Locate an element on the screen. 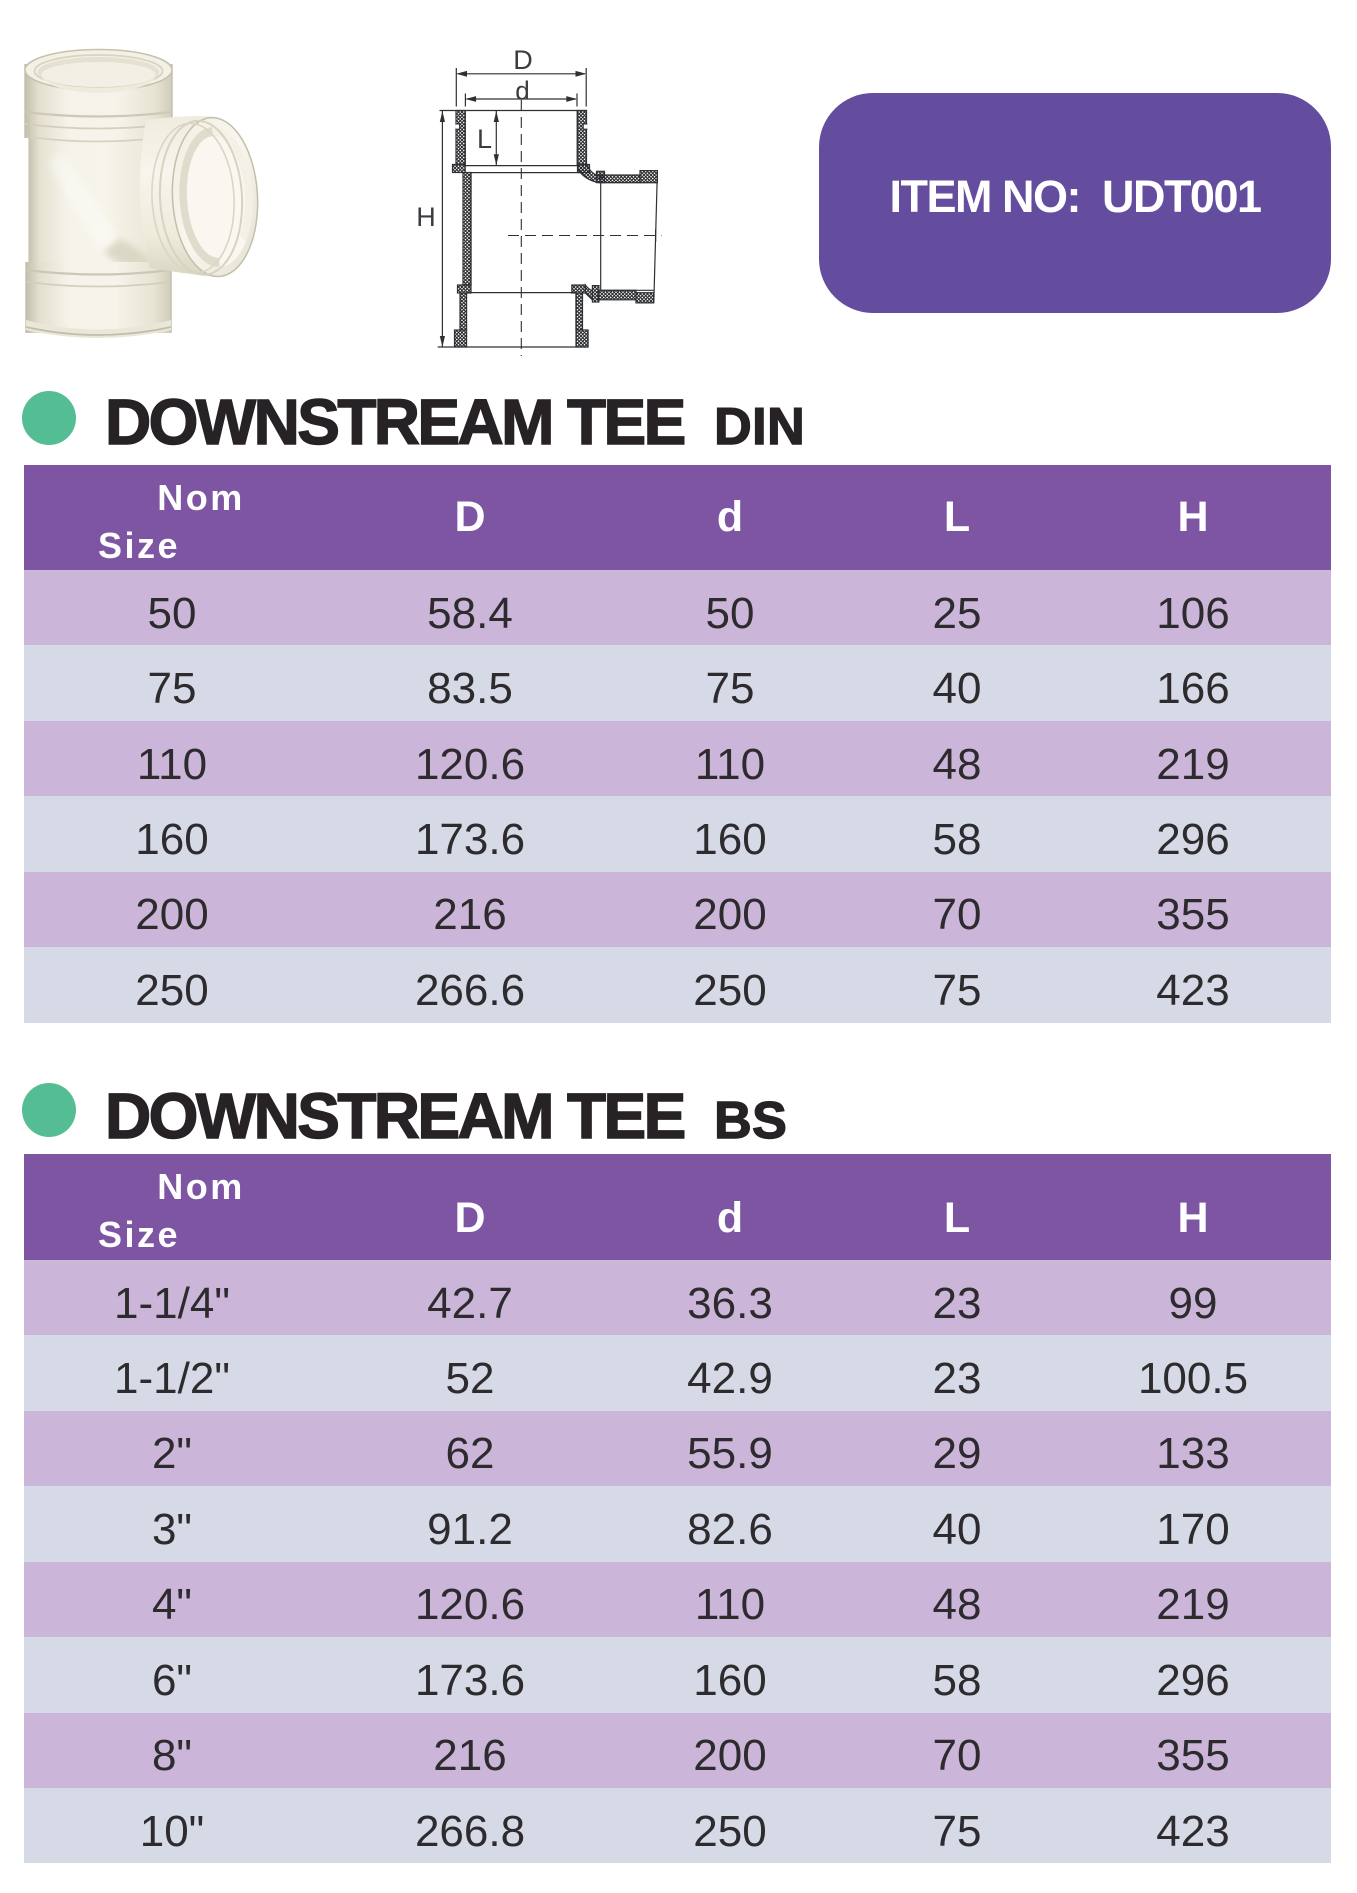 Image resolution: width=1357 pixels, height=1893 pixels. svg-text: D is located at coordinates (523, 60).